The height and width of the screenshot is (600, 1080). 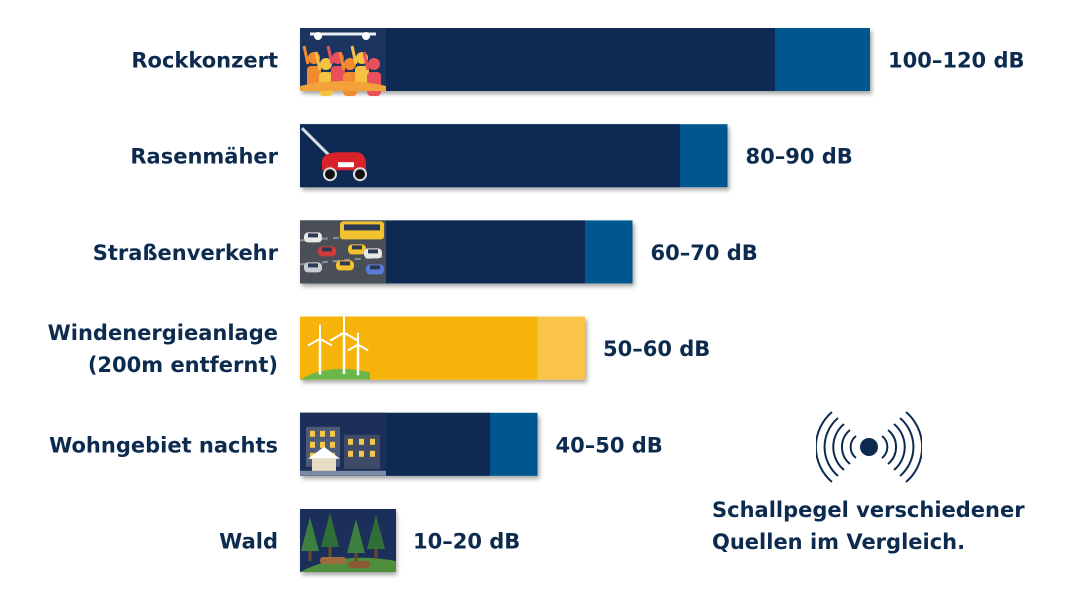 What do you see at coordinates (163, 445) in the screenshot?
I see `category-label-4: Wohngebiet nachts` at bounding box center [163, 445].